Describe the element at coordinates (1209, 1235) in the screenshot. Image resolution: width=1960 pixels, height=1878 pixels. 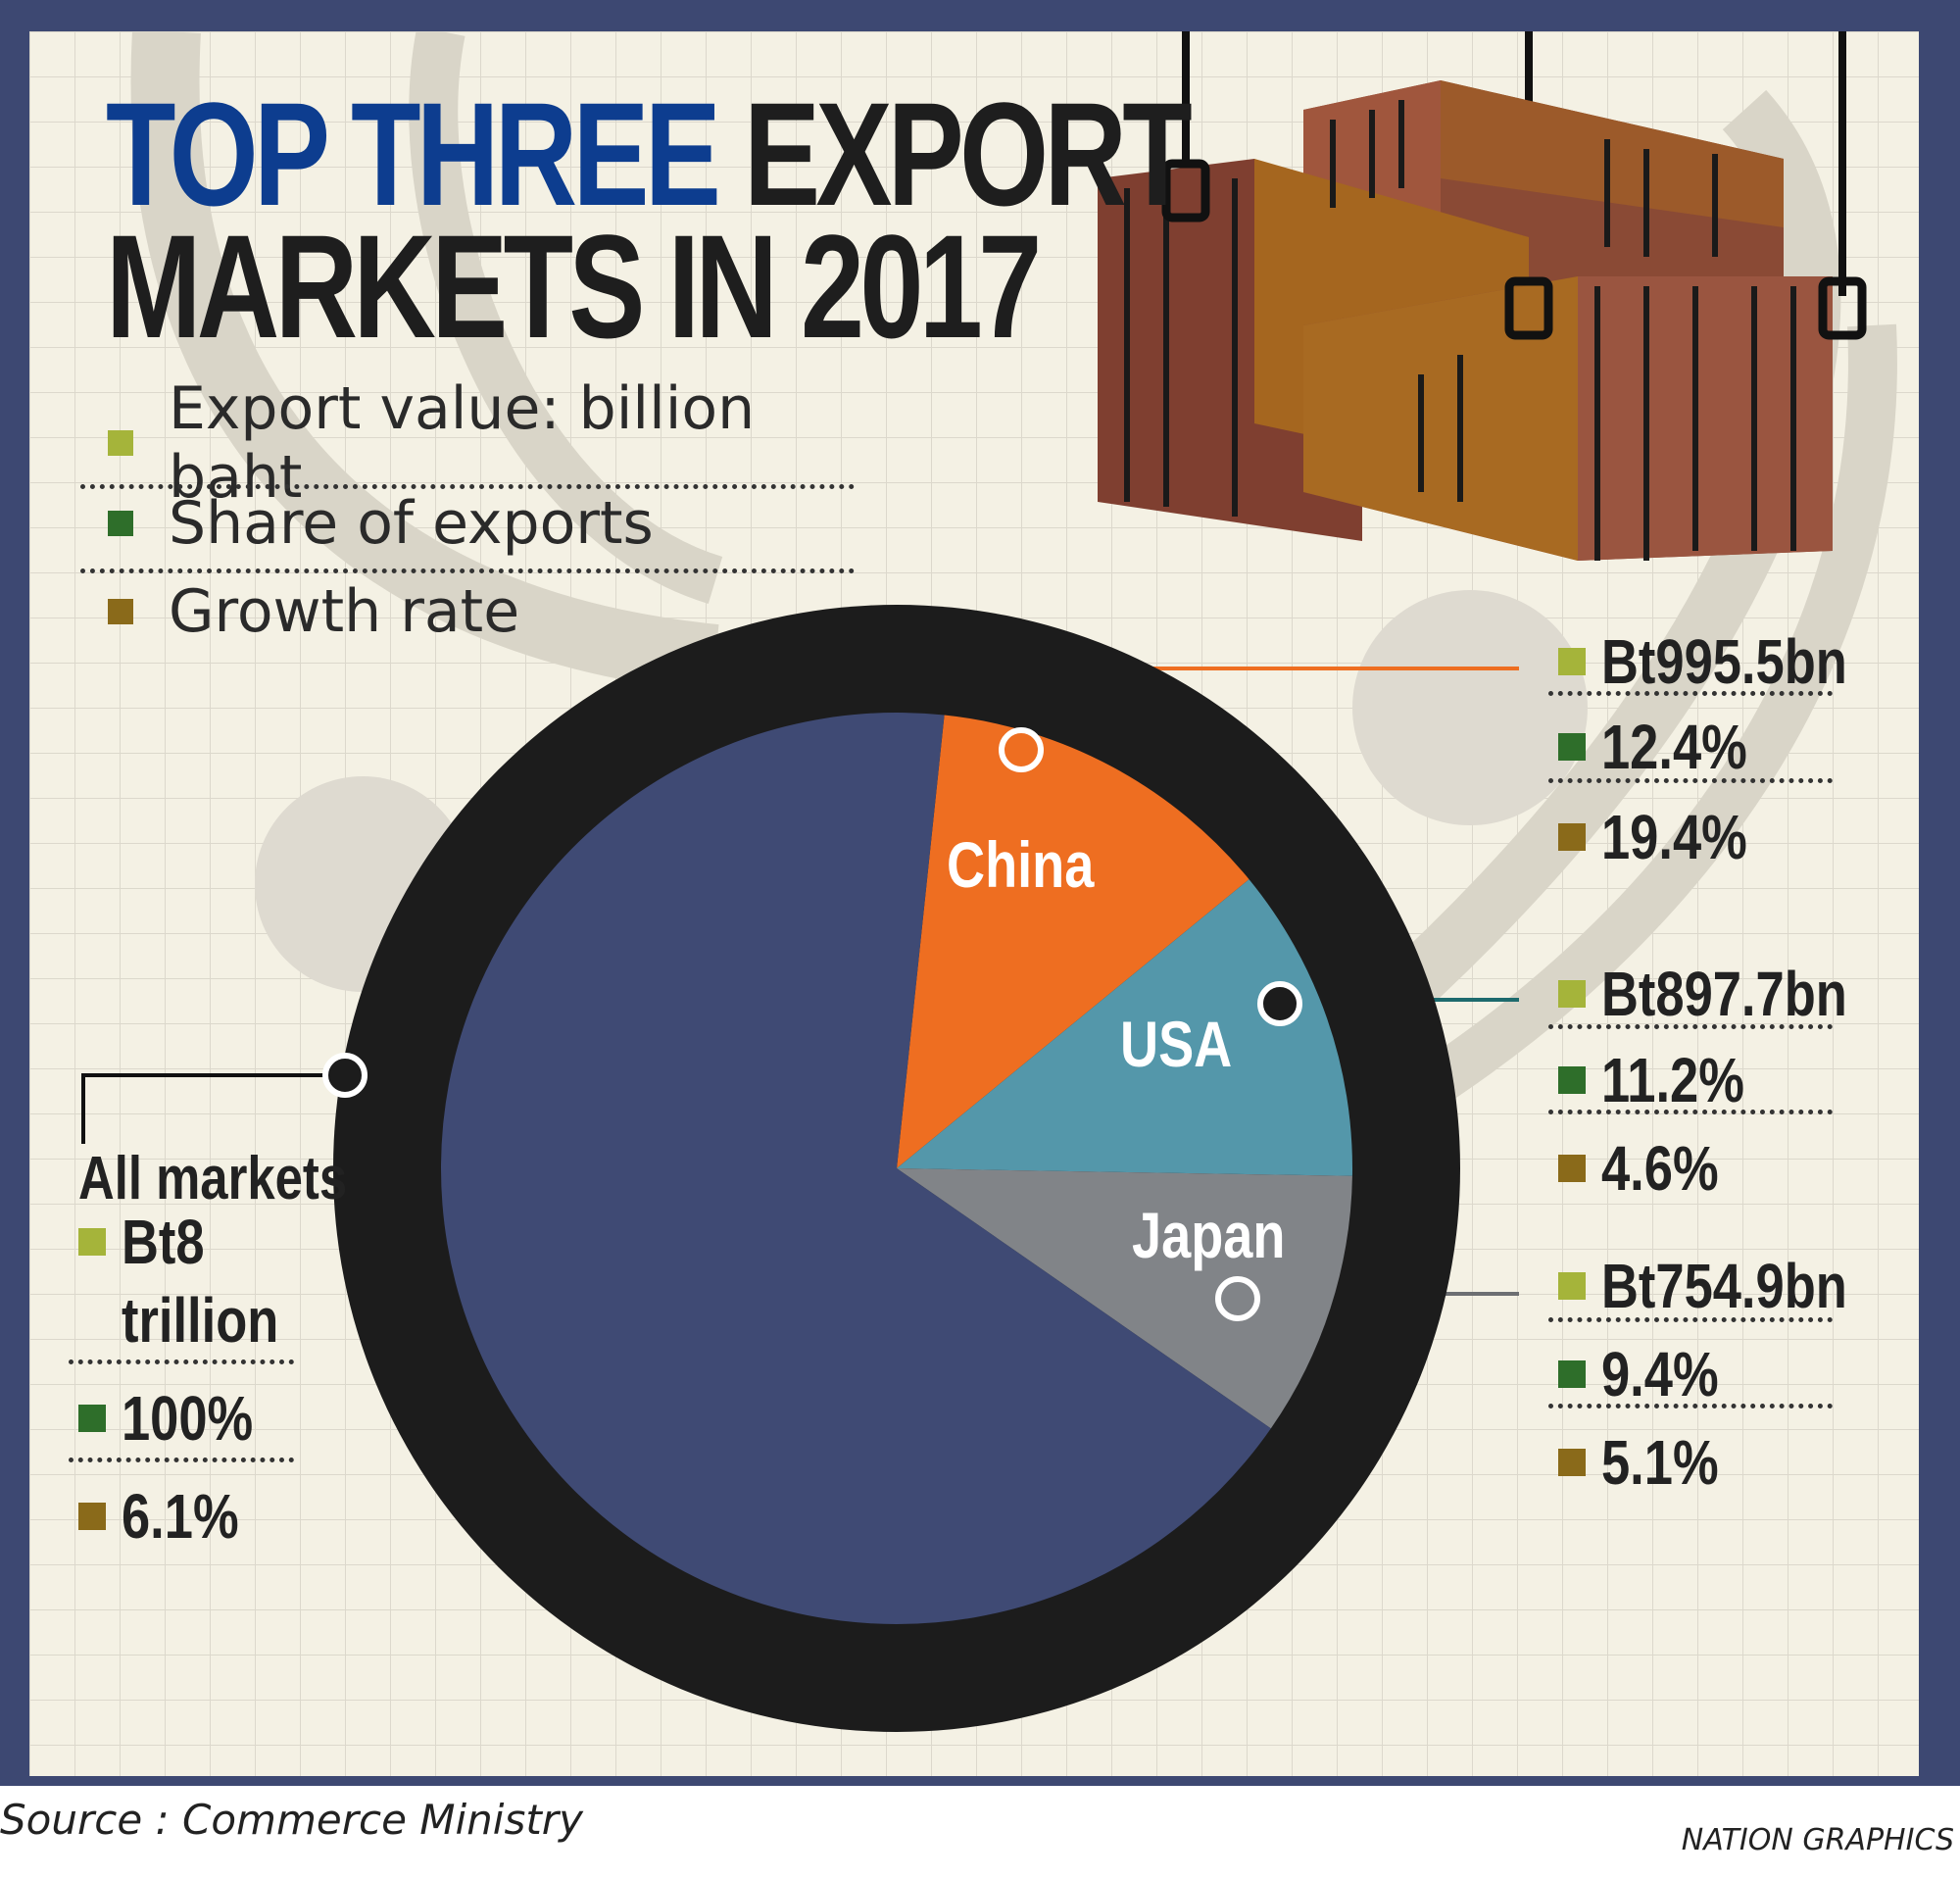
I see `slice-label-japan: Japan` at that location.